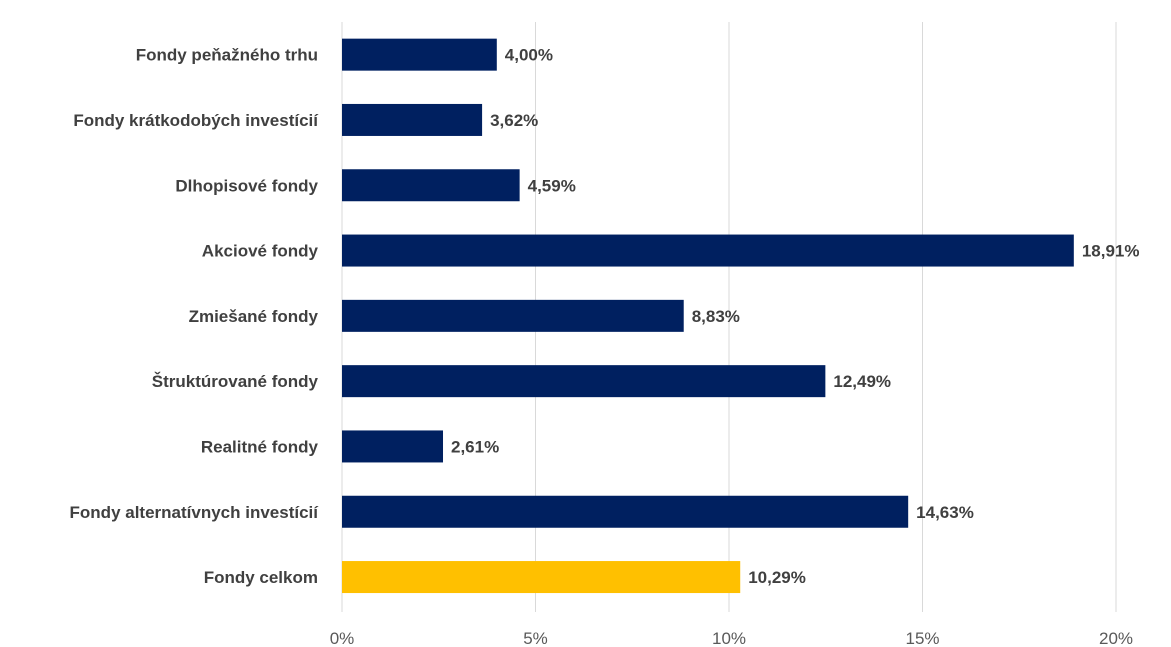  Describe the element at coordinates (195, 512) in the screenshot. I see `category-label: Fondy alternatívnych investícií` at that location.